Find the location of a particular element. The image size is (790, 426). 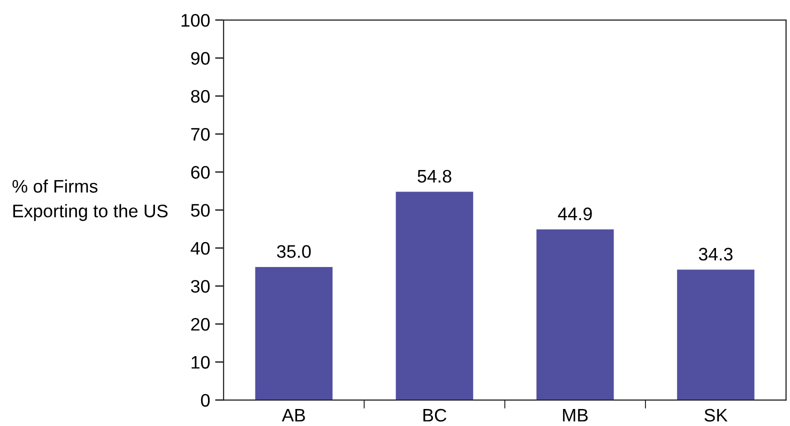

y-tick-label: 20 is located at coordinates (200, 324).